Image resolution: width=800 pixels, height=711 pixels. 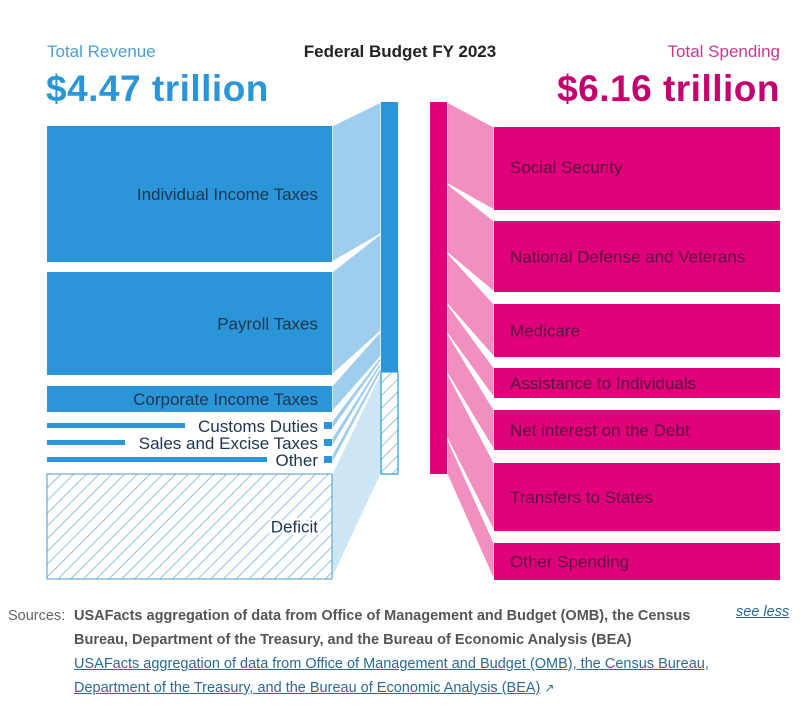 I want to click on label-net-interest-on-the-debt: Net interest on the Debt, so click(x=600, y=430).